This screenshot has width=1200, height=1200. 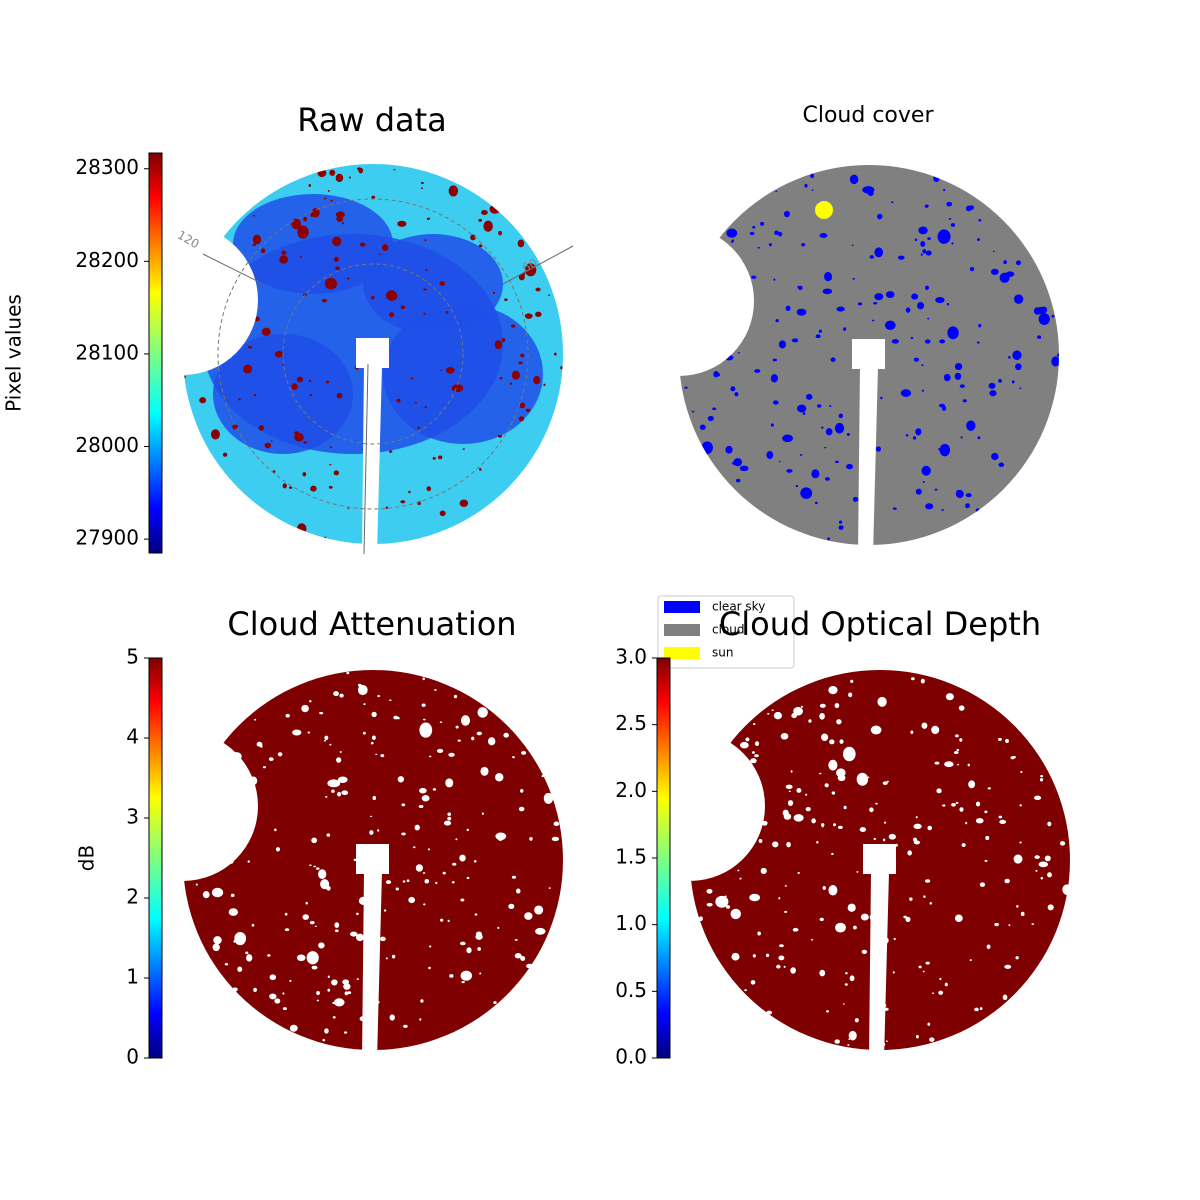 What do you see at coordinates (631, 1057) in the screenshot?
I see `y-tick-label: 0.0` at bounding box center [631, 1057].